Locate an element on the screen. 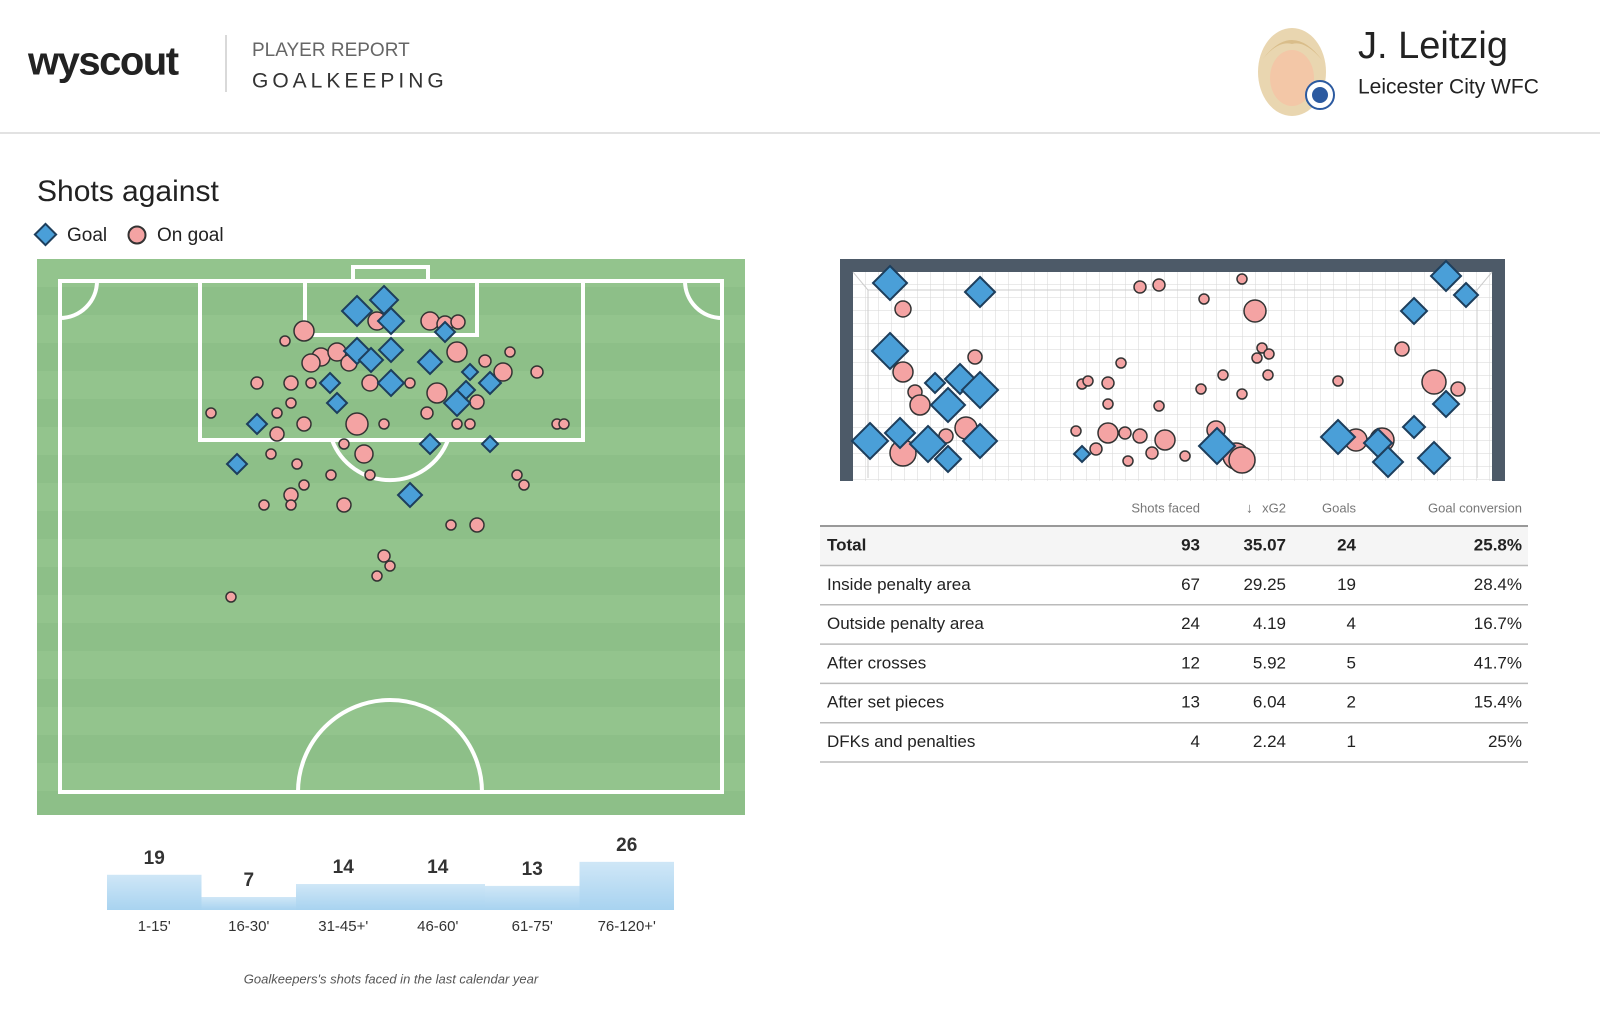 This screenshot has width=1600, height=1035. column-header: xG2 is located at coordinates (1274, 507).